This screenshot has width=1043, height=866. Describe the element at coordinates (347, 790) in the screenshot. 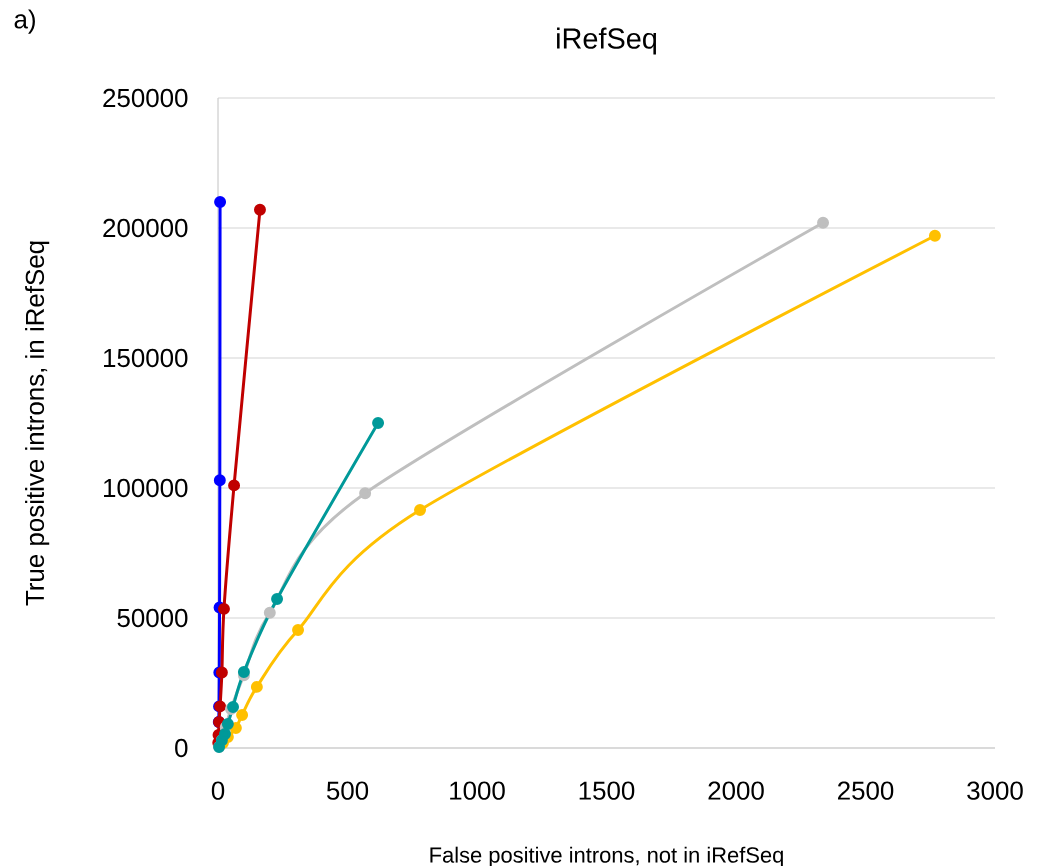

I see `x-tick-label: 500` at that location.